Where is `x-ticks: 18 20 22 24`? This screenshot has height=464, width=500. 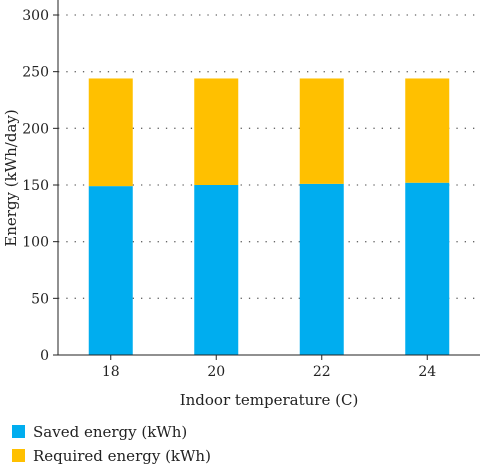
x-ticks: 18 20 22 24 is located at coordinates (269, 367).